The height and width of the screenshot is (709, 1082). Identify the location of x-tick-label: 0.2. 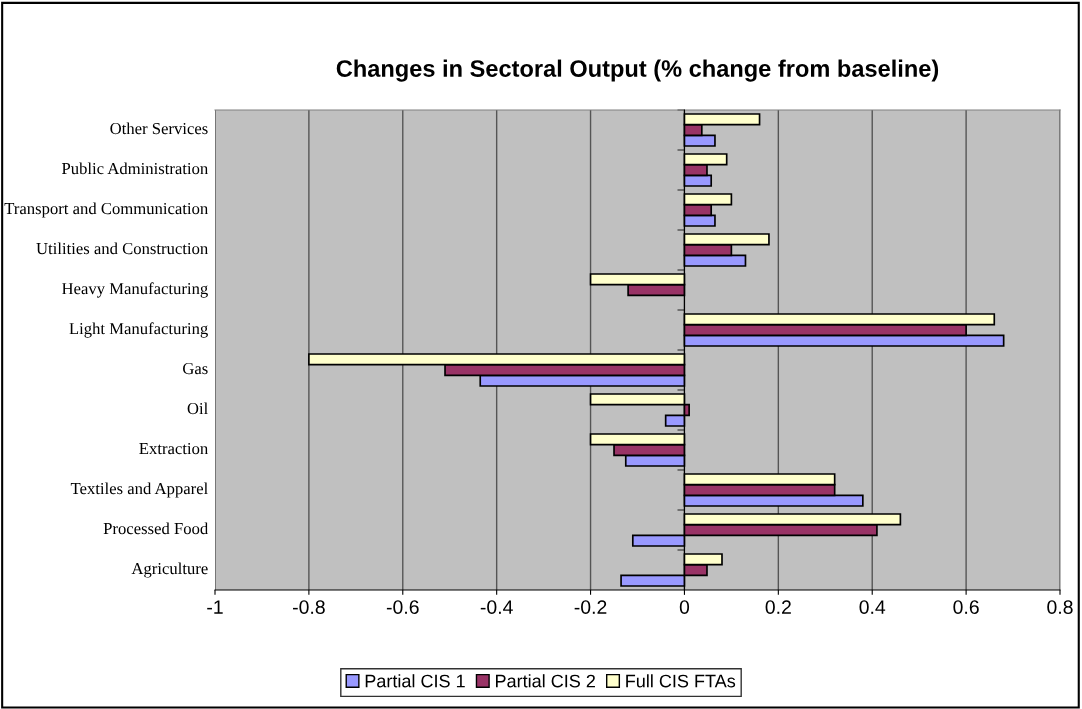
(778, 607).